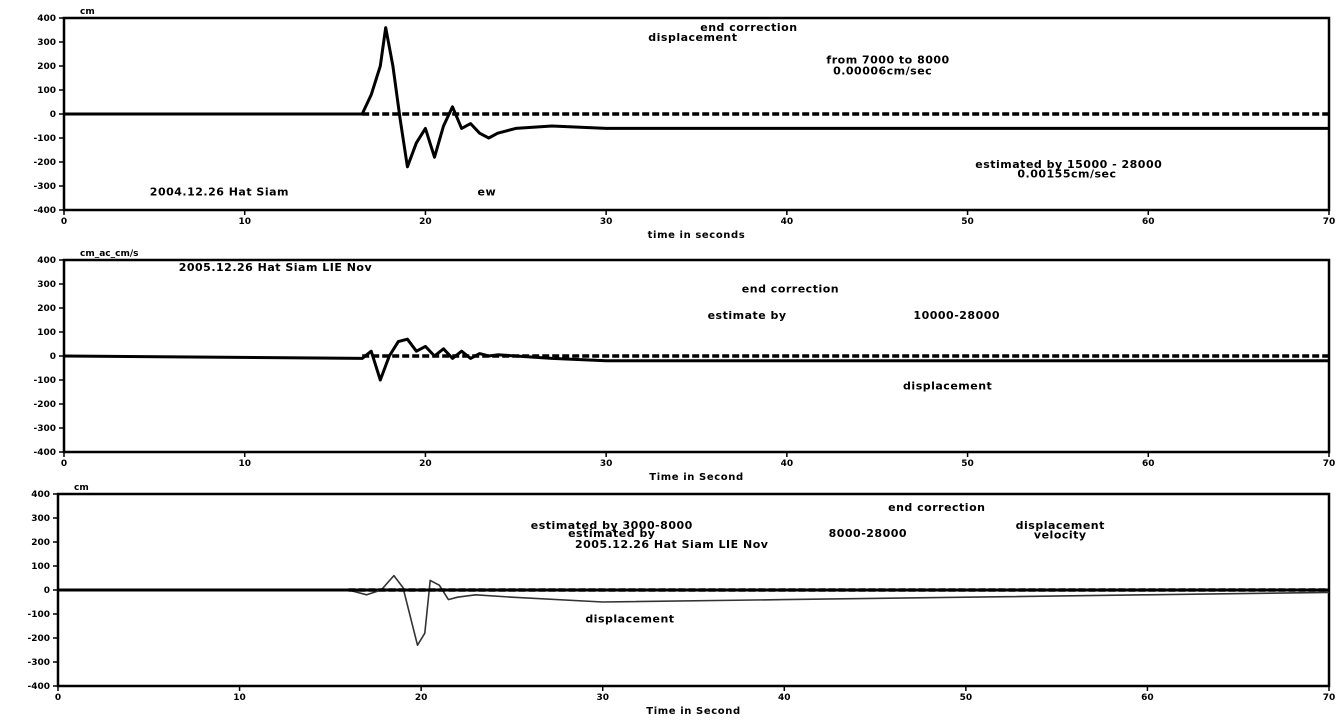  Describe the element at coordinates (1060, 534) in the screenshot. I see `annotation-label: velocity` at that location.